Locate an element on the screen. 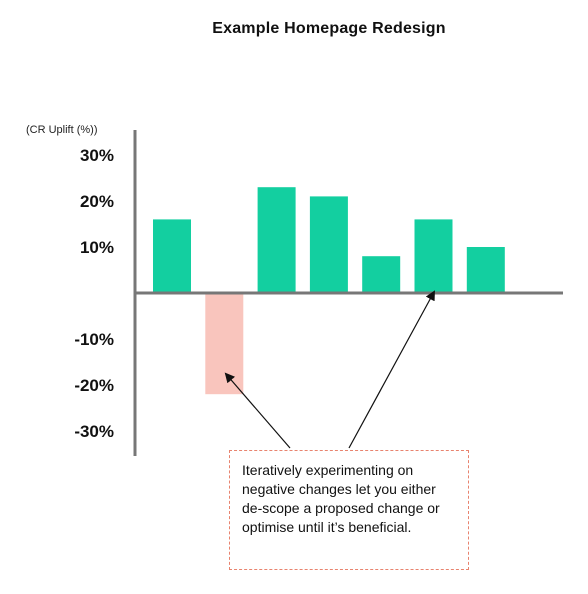 This screenshot has width=588, height=594. bar-negative is located at coordinates (224, 344).